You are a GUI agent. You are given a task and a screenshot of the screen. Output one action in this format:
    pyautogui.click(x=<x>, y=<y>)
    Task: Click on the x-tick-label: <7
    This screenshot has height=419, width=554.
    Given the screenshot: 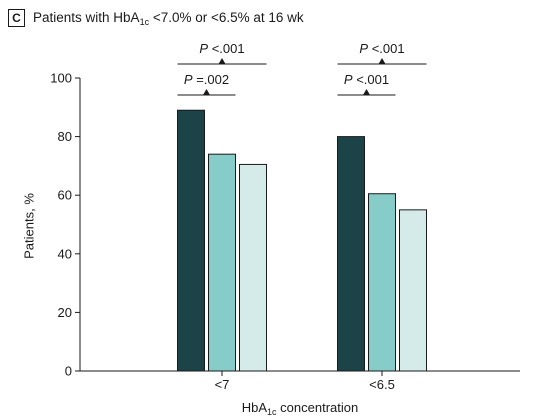 What is the action you would take?
    pyautogui.click(x=222, y=384)
    